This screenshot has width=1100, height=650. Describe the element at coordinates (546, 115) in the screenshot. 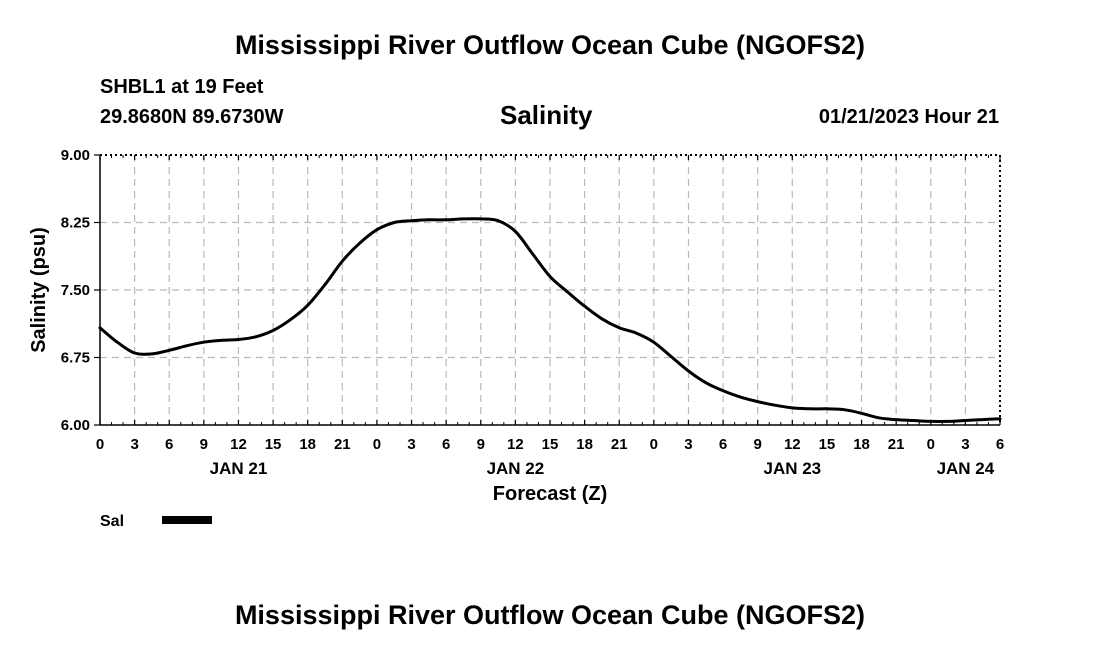

I see `chart-title: Salinity` at that location.